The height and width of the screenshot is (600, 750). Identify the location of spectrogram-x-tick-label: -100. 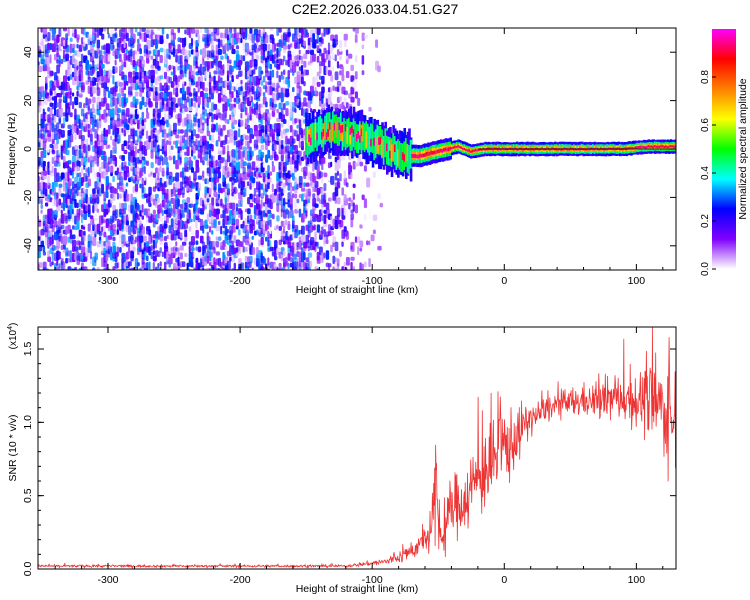
(372, 281).